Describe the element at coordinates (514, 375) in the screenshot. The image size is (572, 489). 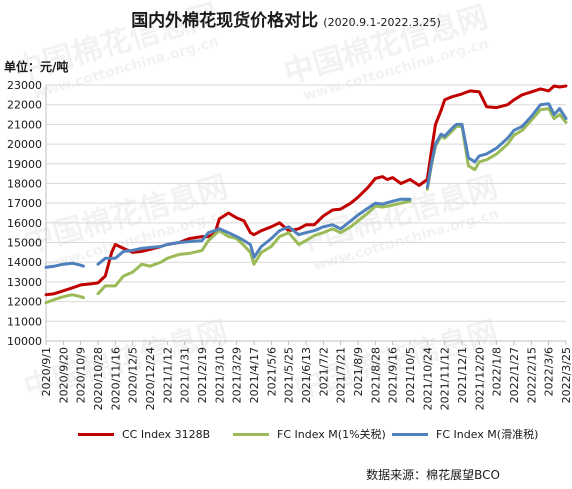
I see `x-tick-label: 2022/1/27` at that location.